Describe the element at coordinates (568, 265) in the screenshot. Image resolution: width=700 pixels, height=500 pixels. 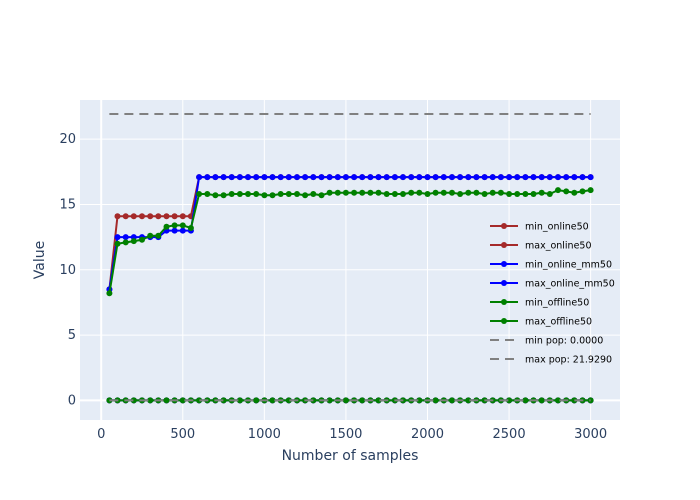
I see `legend-label: min_online_mm50` at that location.